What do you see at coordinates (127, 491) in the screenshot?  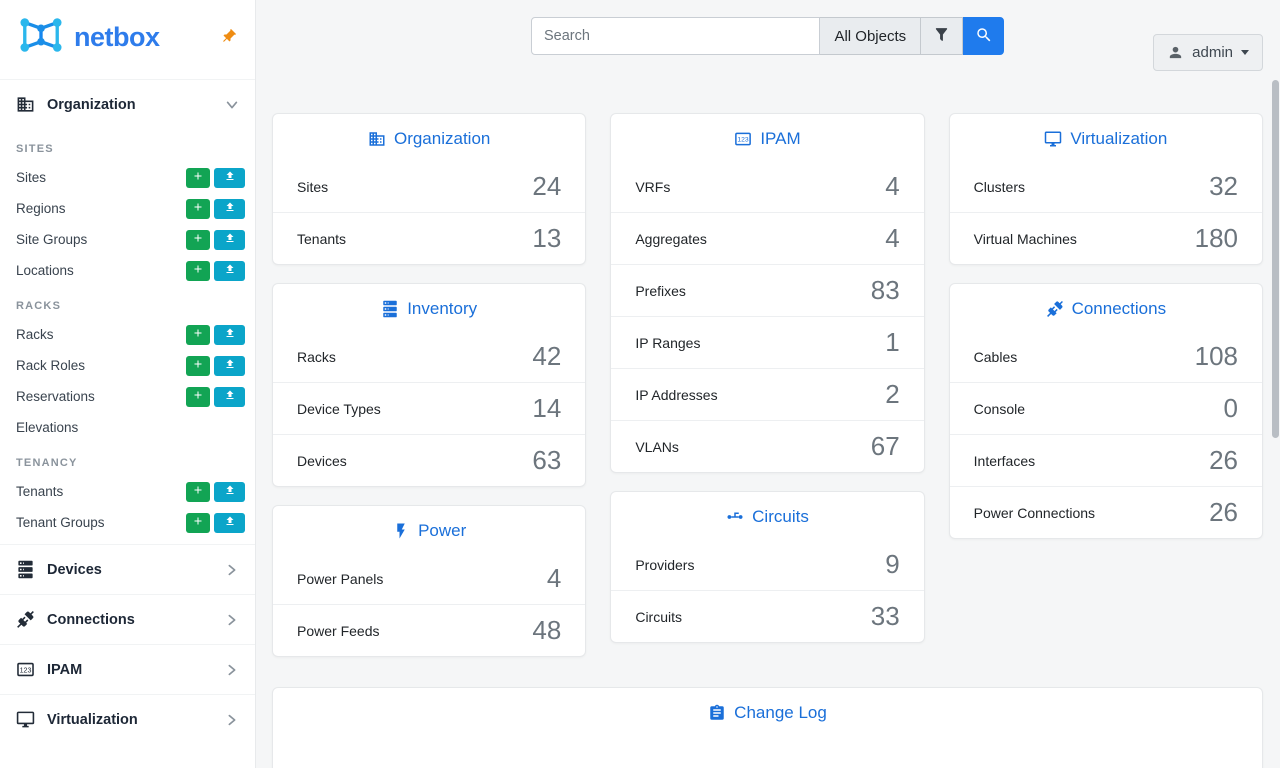 I see `sidebar-item-tenants: Tenants` at bounding box center [127, 491].